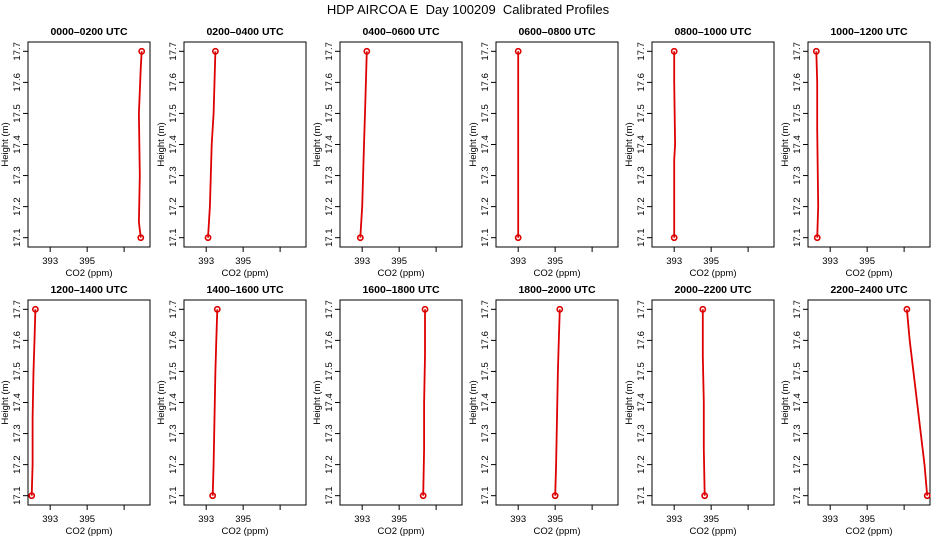  What do you see at coordinates (88, 32) in the screenshot?
I see `panel-title: 0000–0200 UTC` at bounding box center [88, 32].